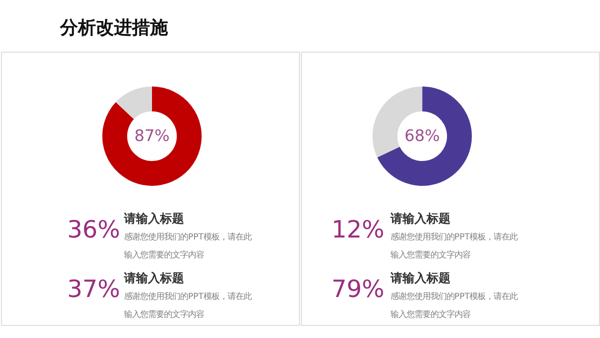 Image resolution: width=600 pixels, height=338 pixels. I want to click on chart-title: 分析改进措施, so click(113, 27).